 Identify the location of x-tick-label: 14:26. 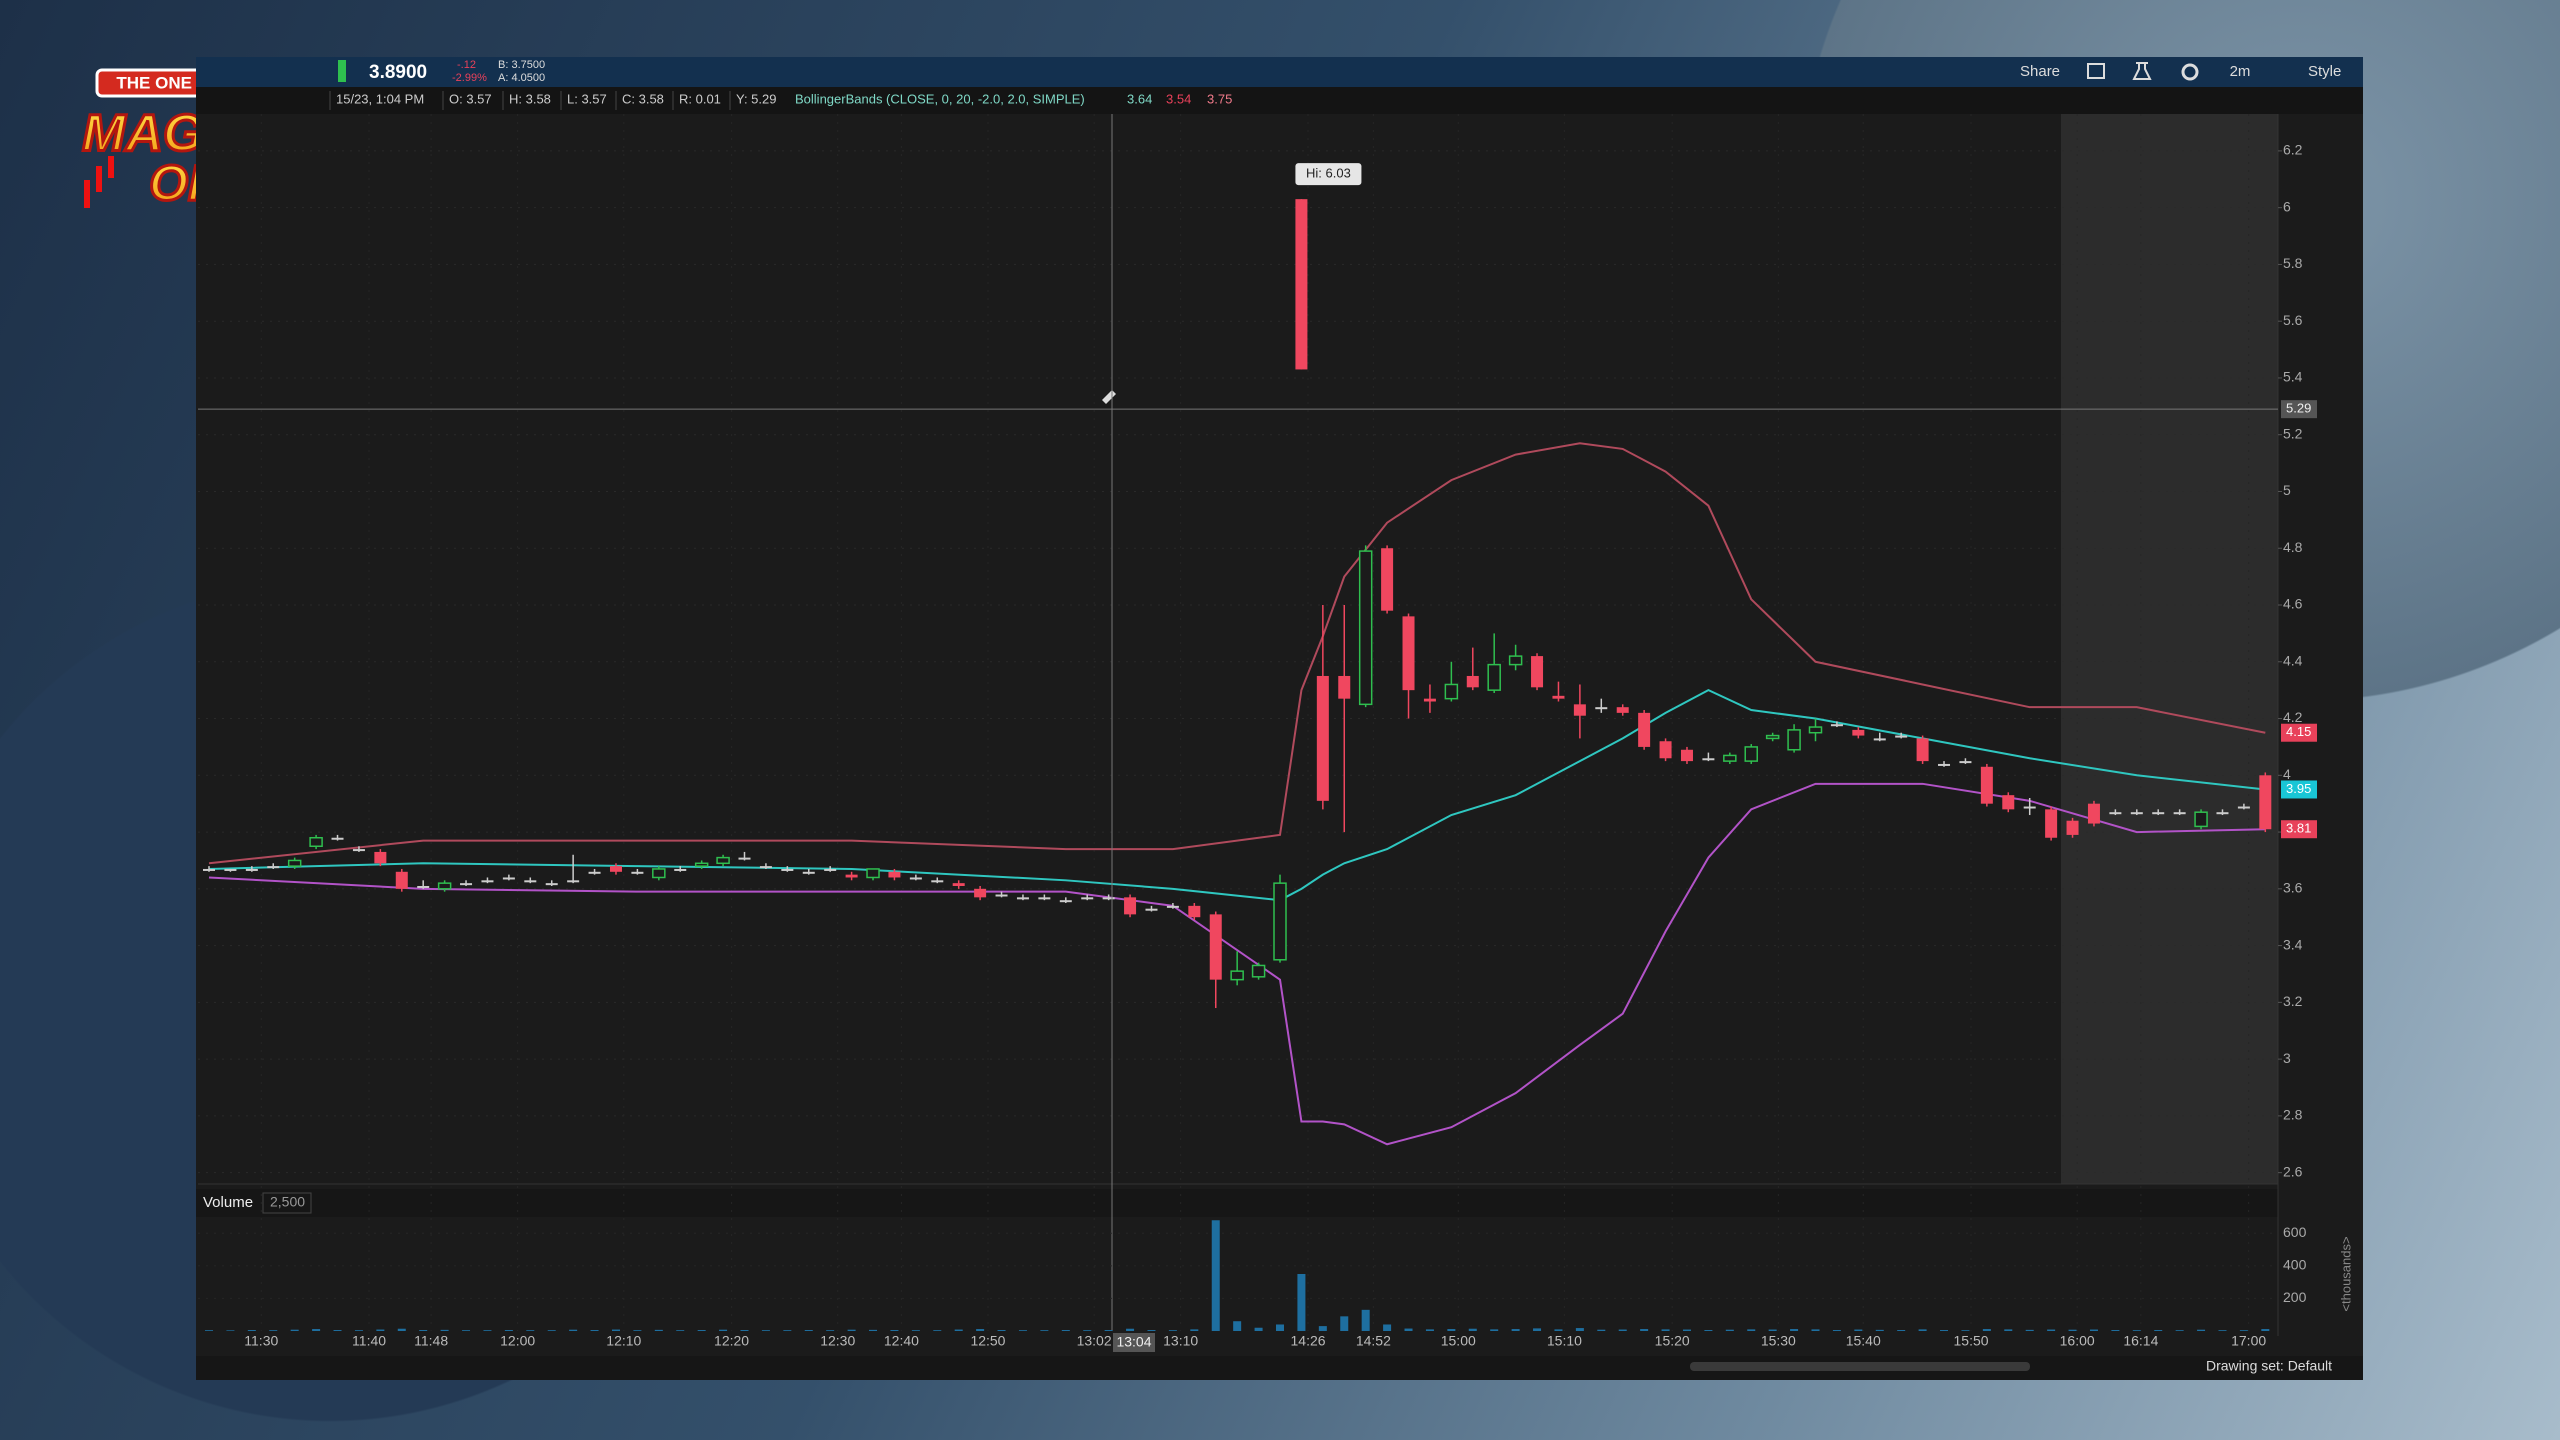
(1308, 1341).